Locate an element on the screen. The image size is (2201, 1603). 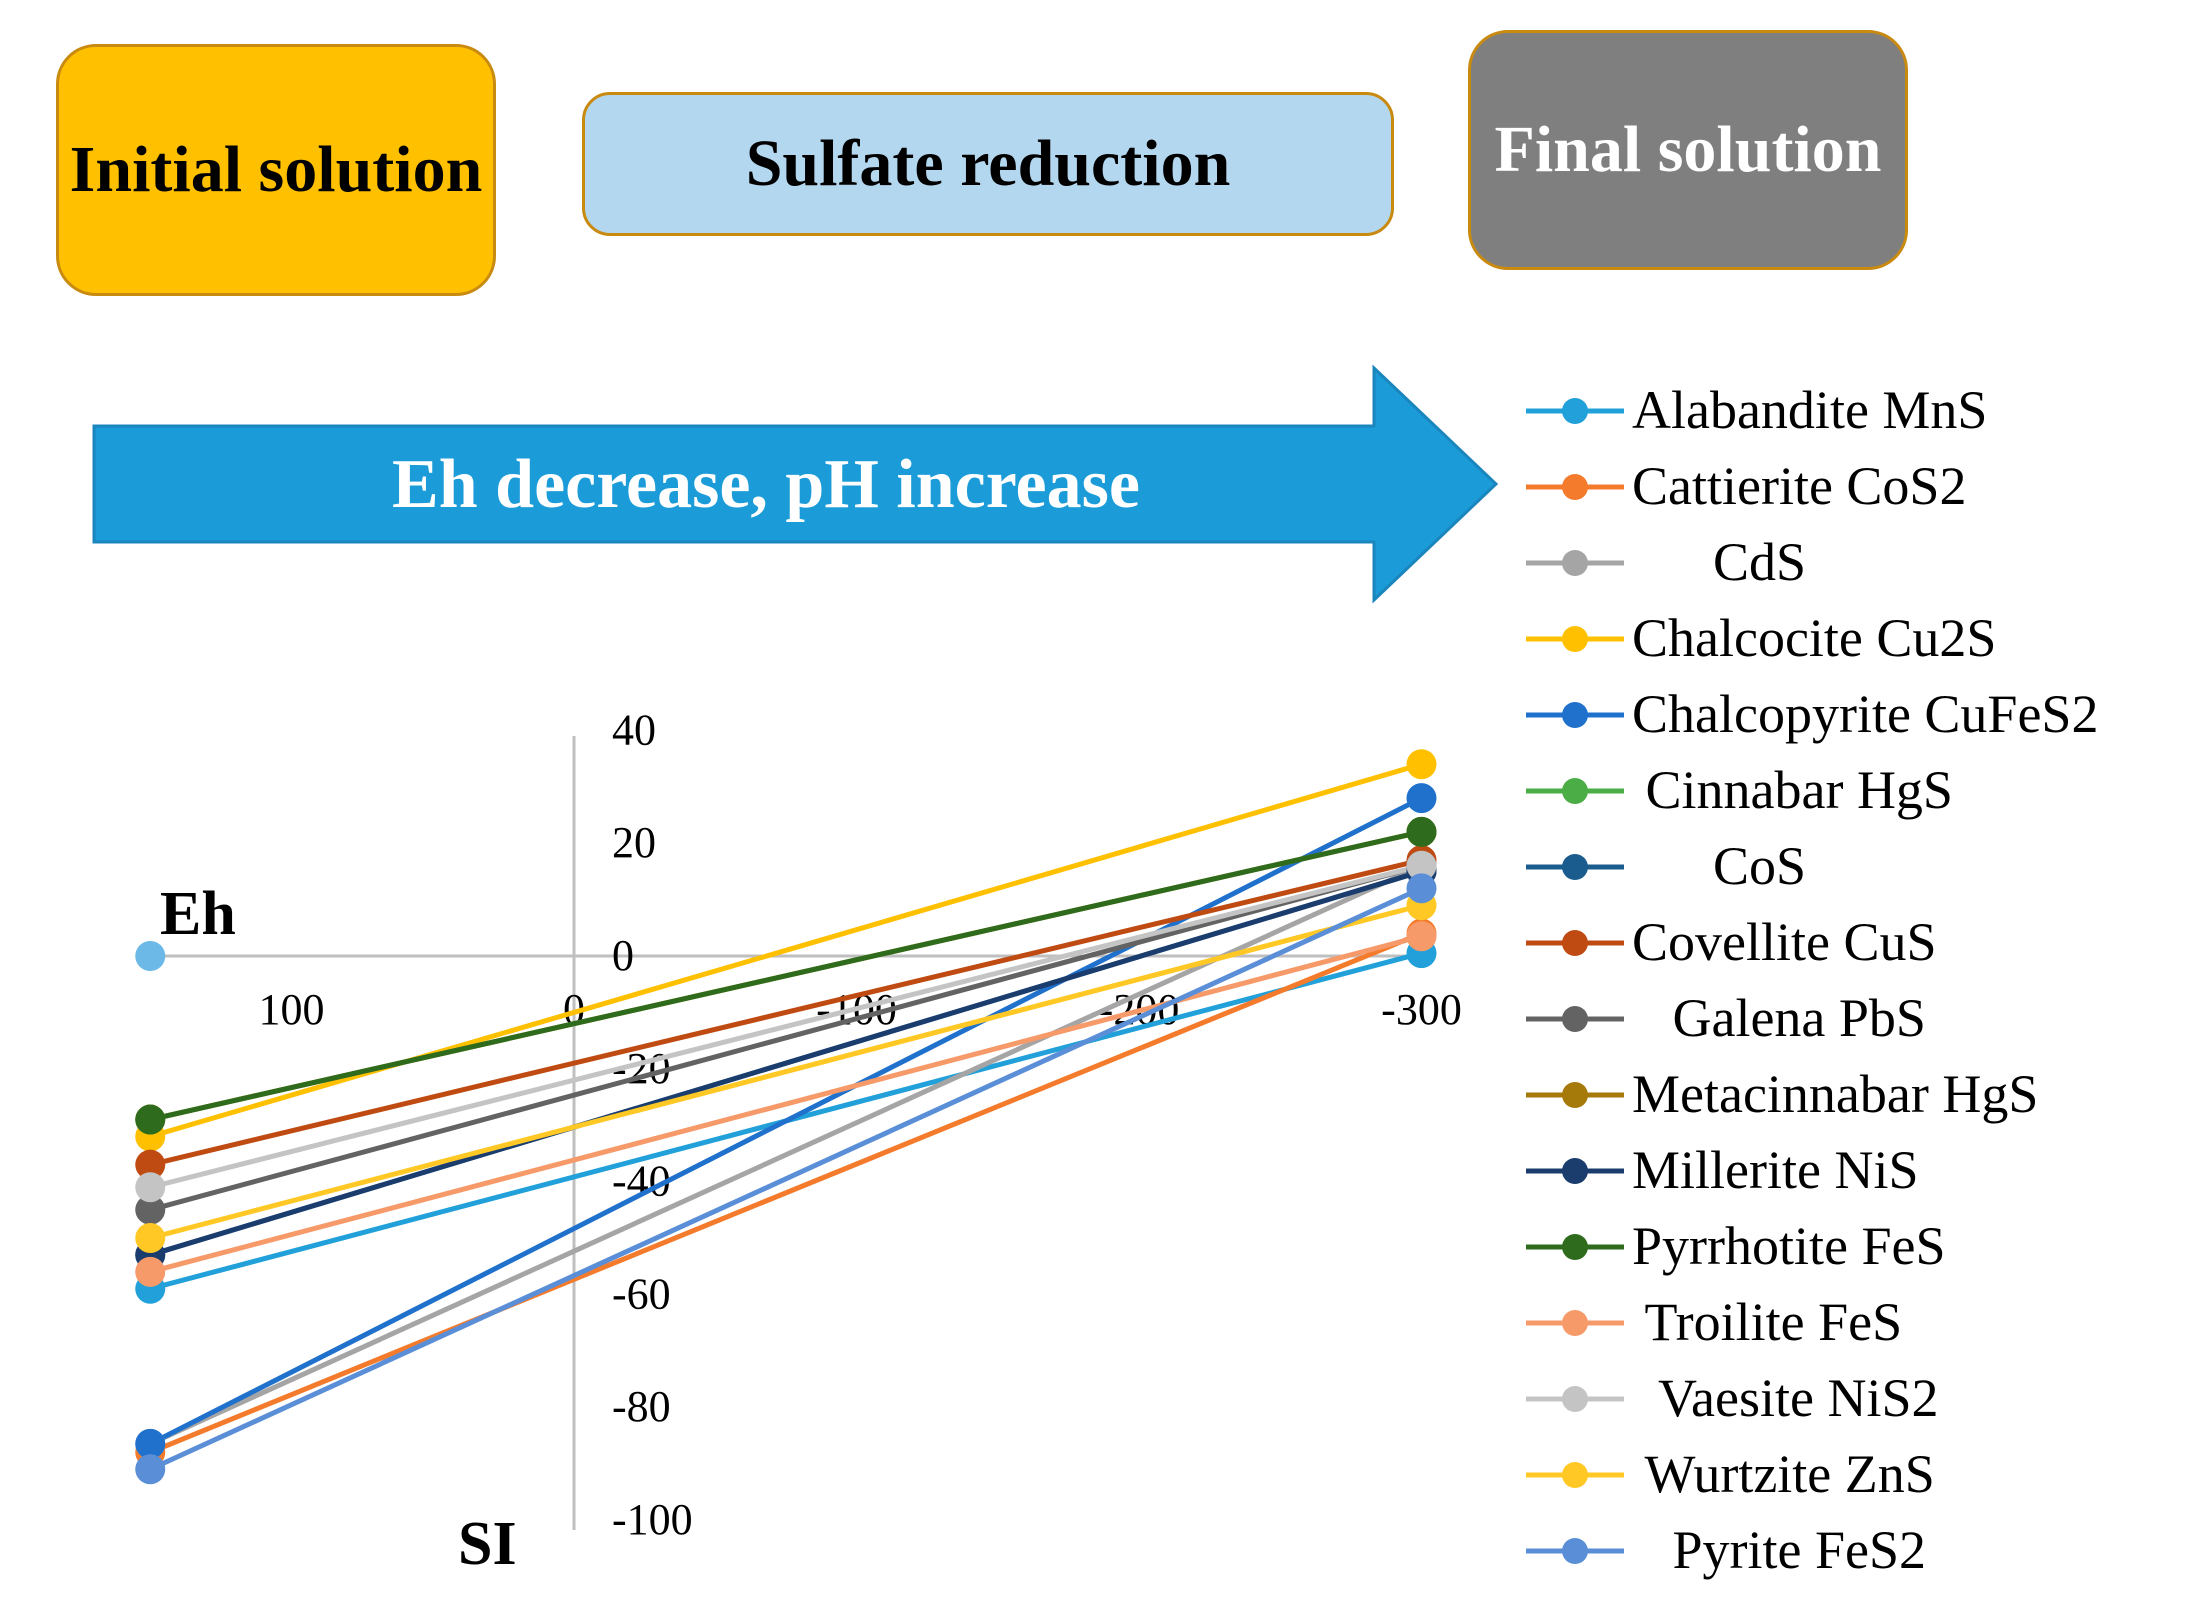
legend-item: Pyrite FeS2 is located at coordinates (1862, 1550).